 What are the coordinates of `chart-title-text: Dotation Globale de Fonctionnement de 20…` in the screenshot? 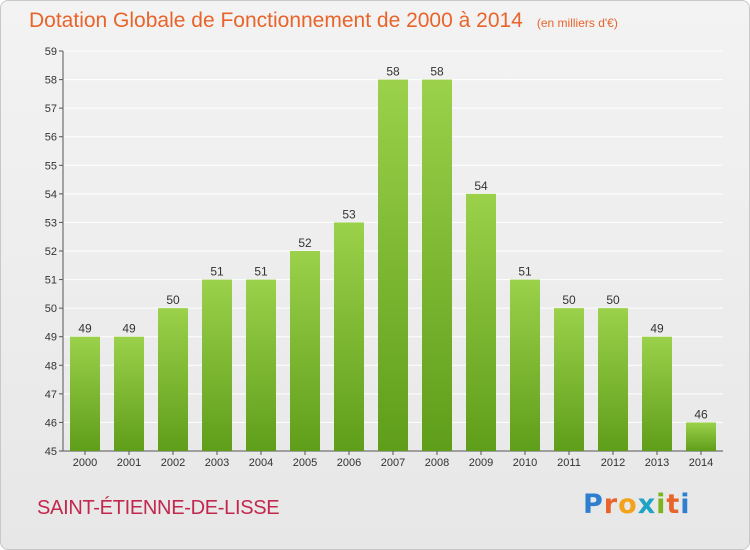 It's located at (276, 20).